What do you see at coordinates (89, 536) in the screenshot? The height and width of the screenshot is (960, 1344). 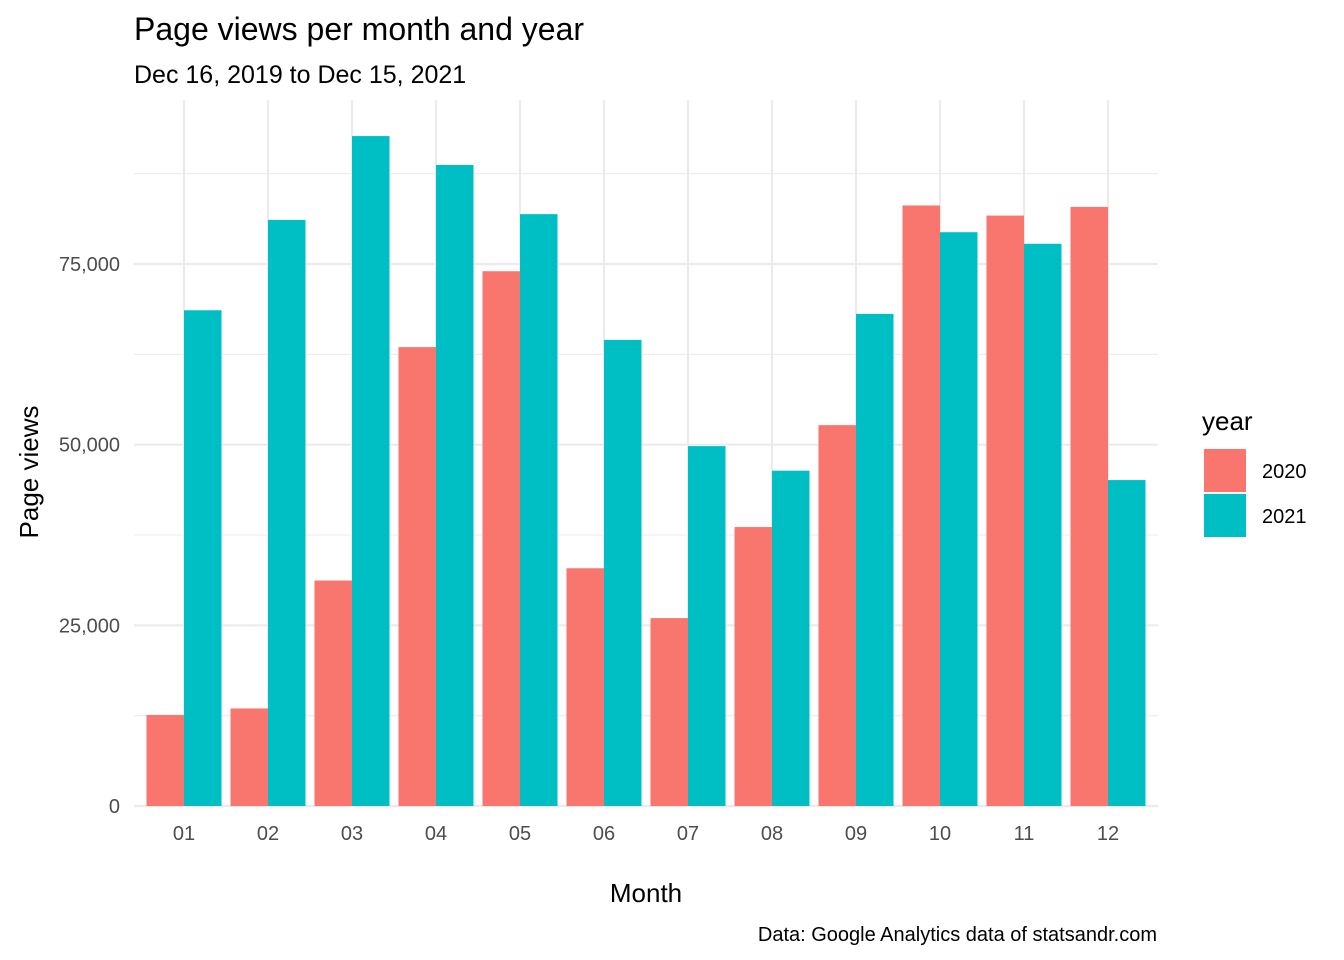 I see `y-axis-ticks: 0 25,000 50,000 75,000` at bounding box center [89, 536].